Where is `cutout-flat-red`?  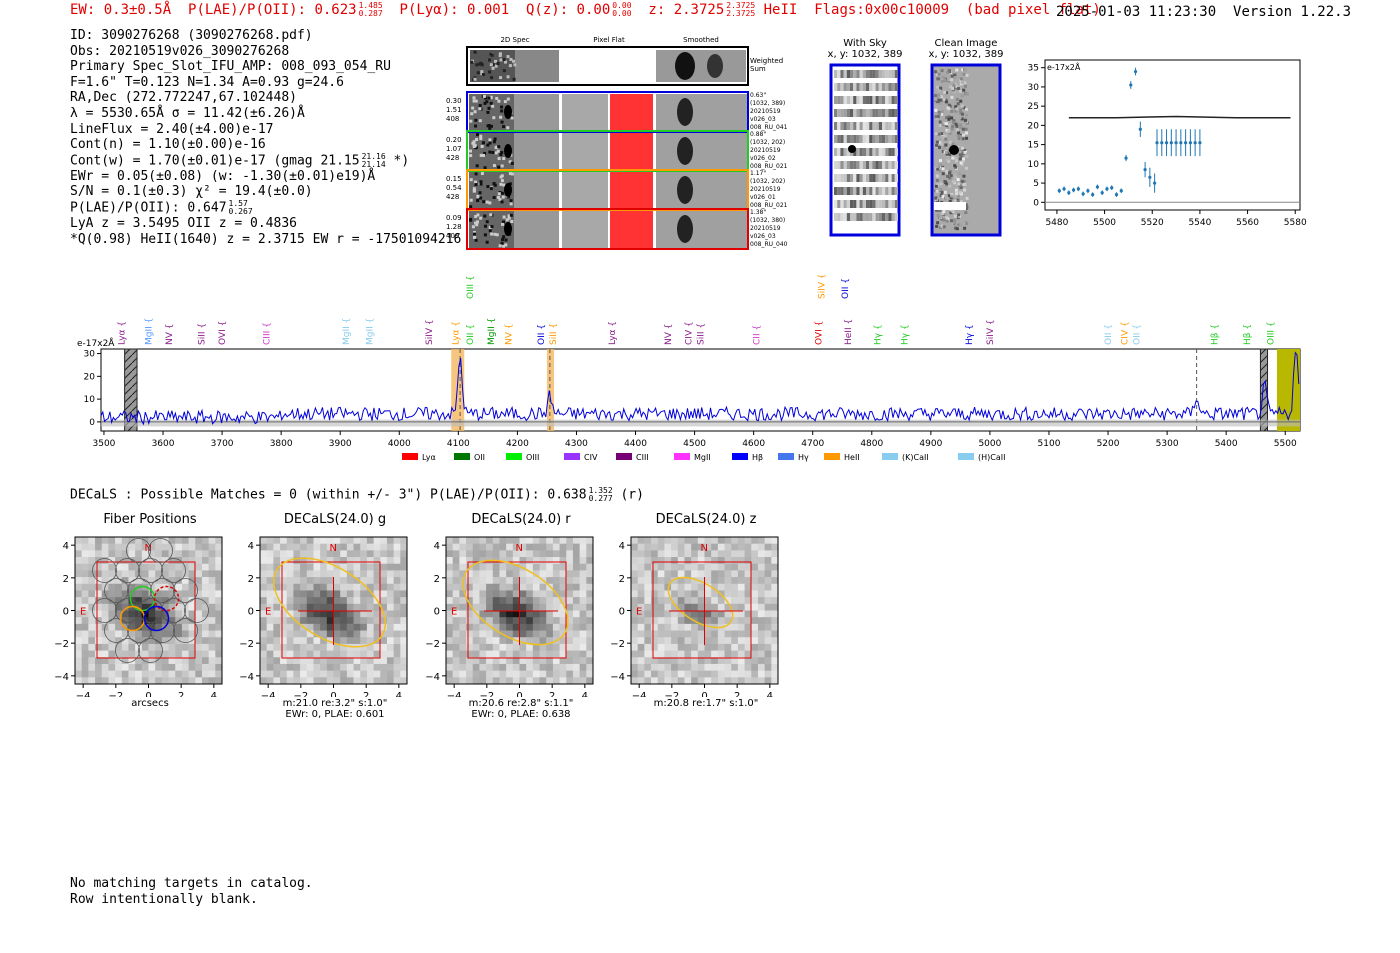
cutout-flat-red is located at coordinates (631, 112).